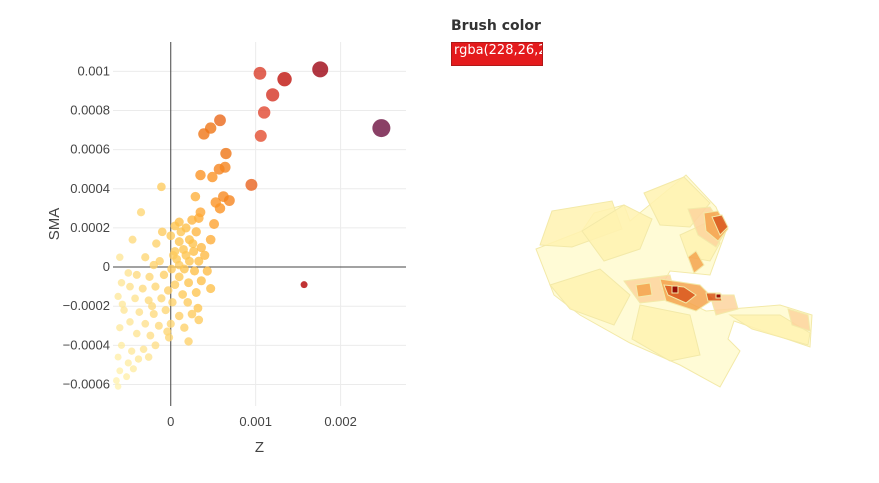 The height and width of the screenshot is (483, 879). Describe the element at coordinates (497, 54) in the screenshot. I see `brush-color-input: rgba(228,26,28,1)` at that location.